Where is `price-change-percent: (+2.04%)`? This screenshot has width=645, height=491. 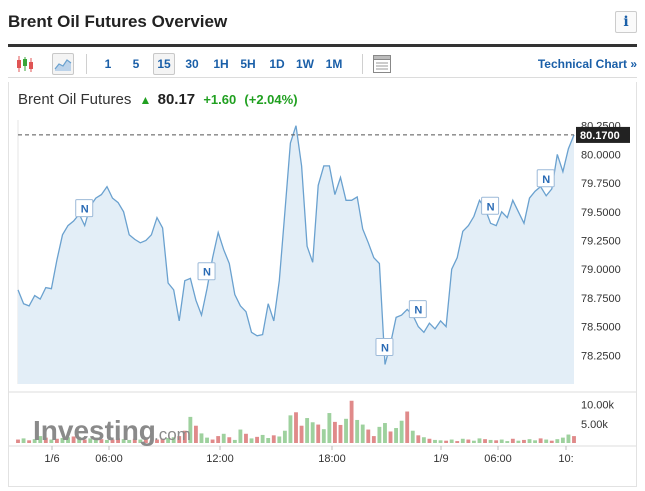 price-change-percent: (+2.04%) is located at coordinates (271, 99).